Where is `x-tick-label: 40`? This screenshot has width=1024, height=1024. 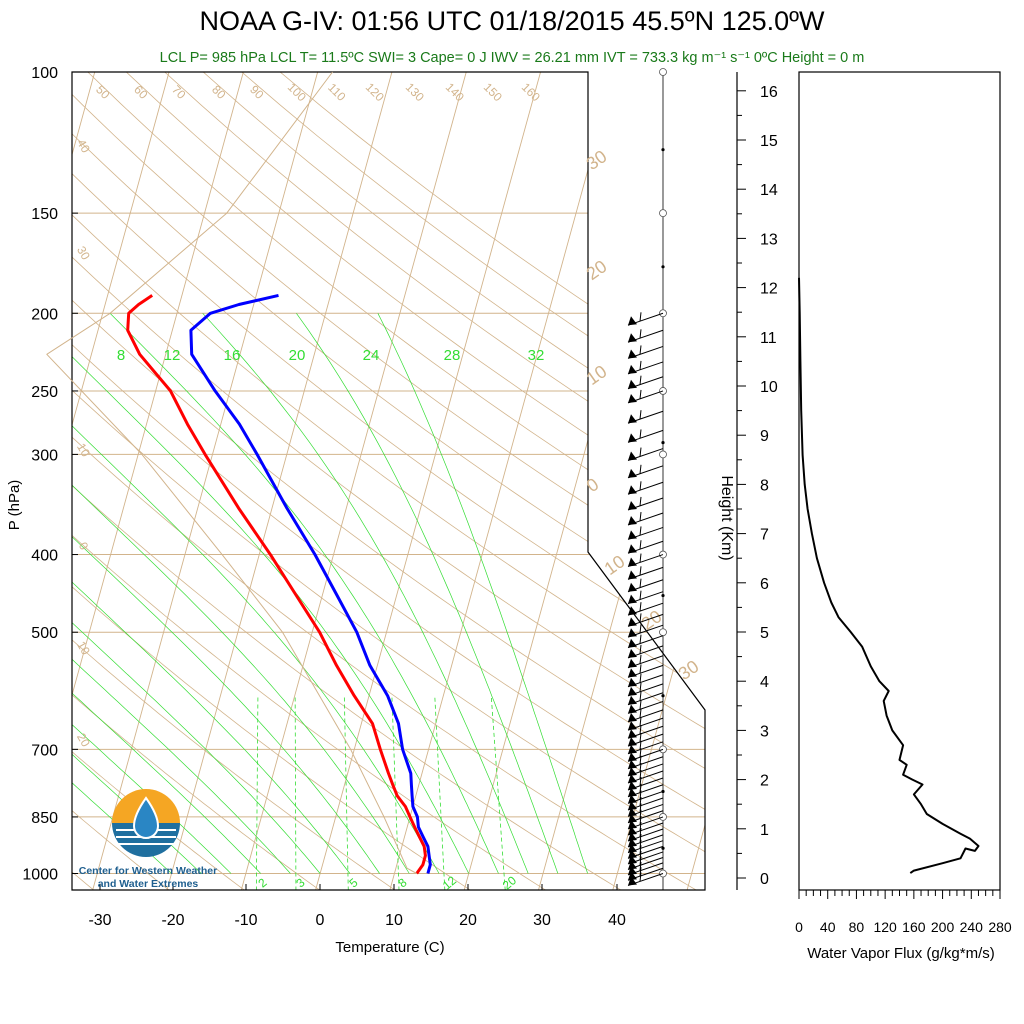
x-tick-label: 40 is located at coordinates (617, 920).